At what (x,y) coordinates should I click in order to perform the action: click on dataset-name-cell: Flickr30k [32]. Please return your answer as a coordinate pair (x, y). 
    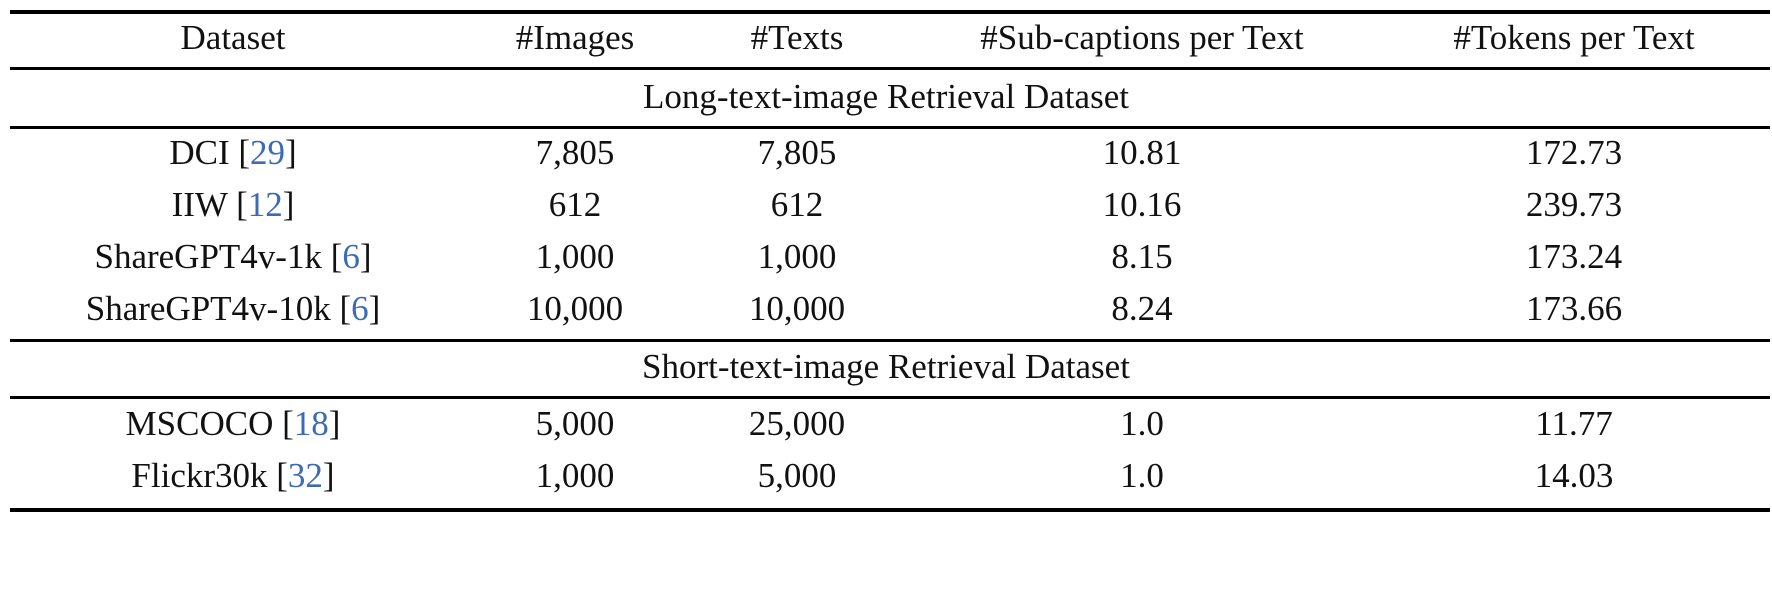
    Looking at the image, I should click on (233, 475).